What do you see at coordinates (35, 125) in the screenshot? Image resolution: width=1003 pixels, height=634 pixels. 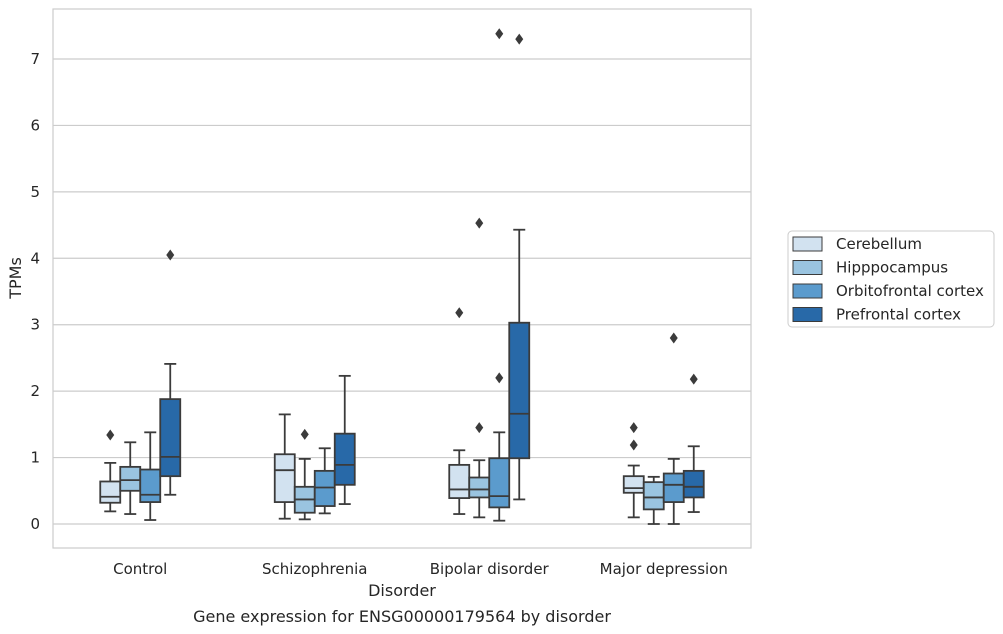 I see `y-tick-label: 6` at bounding box center [35, 125].